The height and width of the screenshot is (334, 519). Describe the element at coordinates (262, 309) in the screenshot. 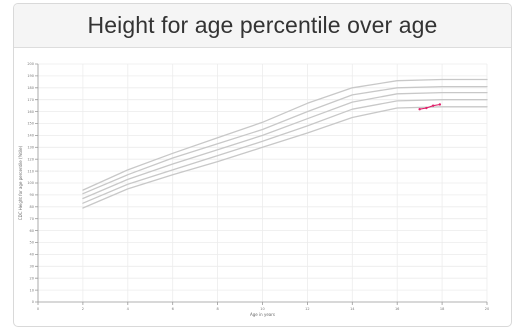

I see `x-tick-label: 10` at that location.